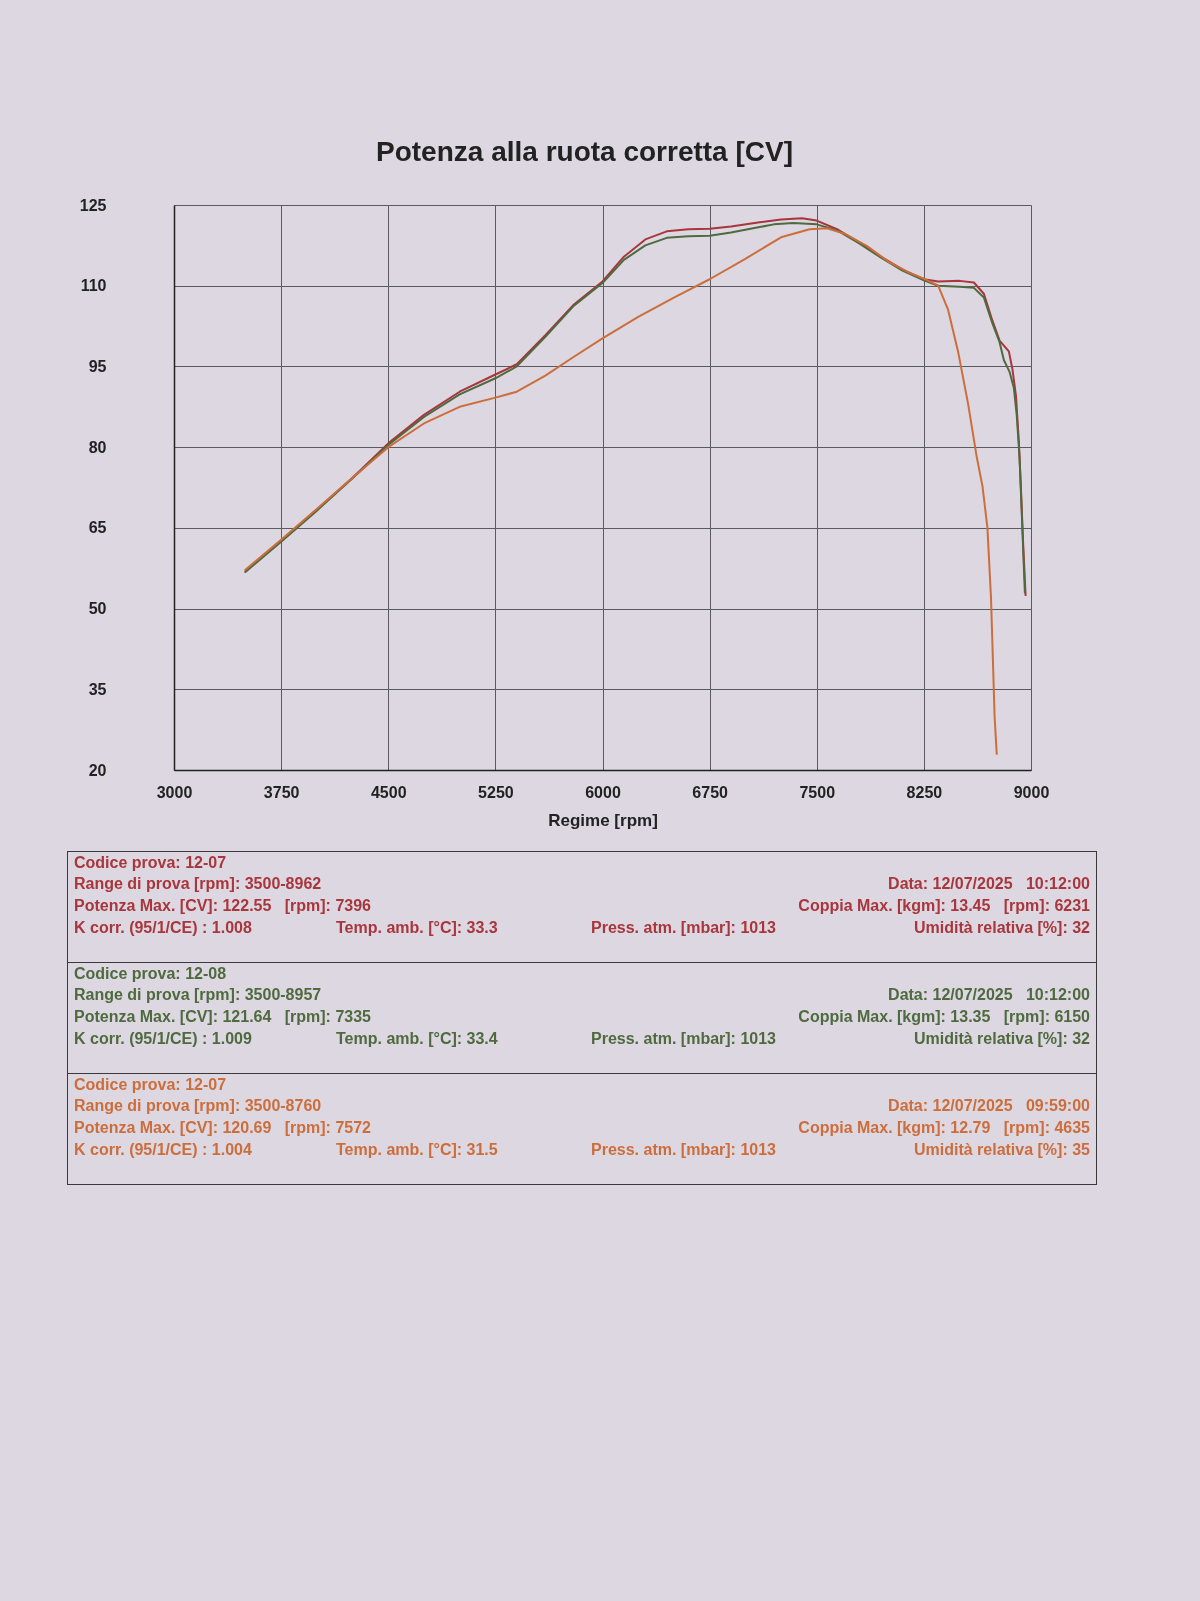  What do you see at coordinates (924, 792) in the screenshot?
I see `x-tick-label: 8250` at bounding box center [924, 792].